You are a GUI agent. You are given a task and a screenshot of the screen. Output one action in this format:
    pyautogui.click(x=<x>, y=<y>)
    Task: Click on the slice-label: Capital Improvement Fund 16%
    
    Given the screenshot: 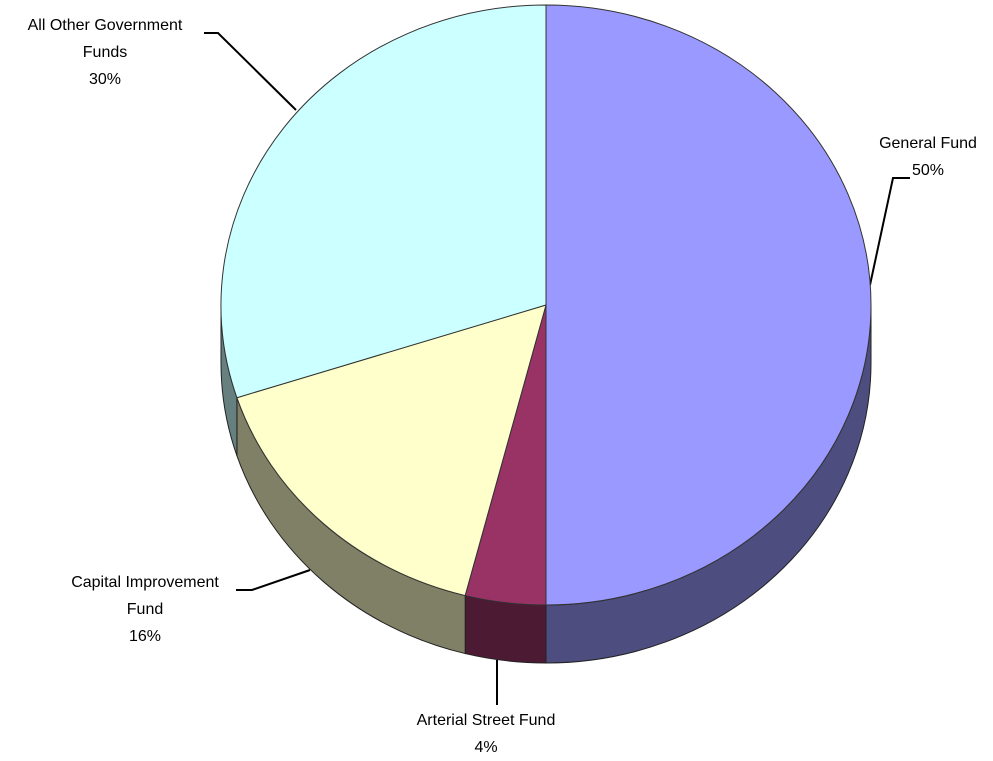 What is the action you would take?
    pyautogui.click(x=145, y=609)
    